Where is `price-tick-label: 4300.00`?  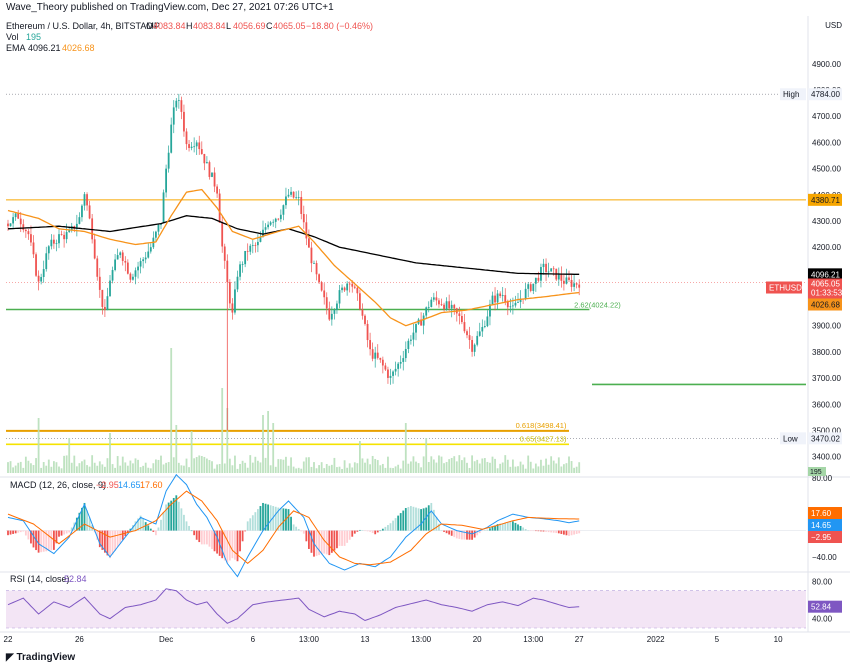
price-tick-label: 4300.00 is located at coordinates (826, 221).